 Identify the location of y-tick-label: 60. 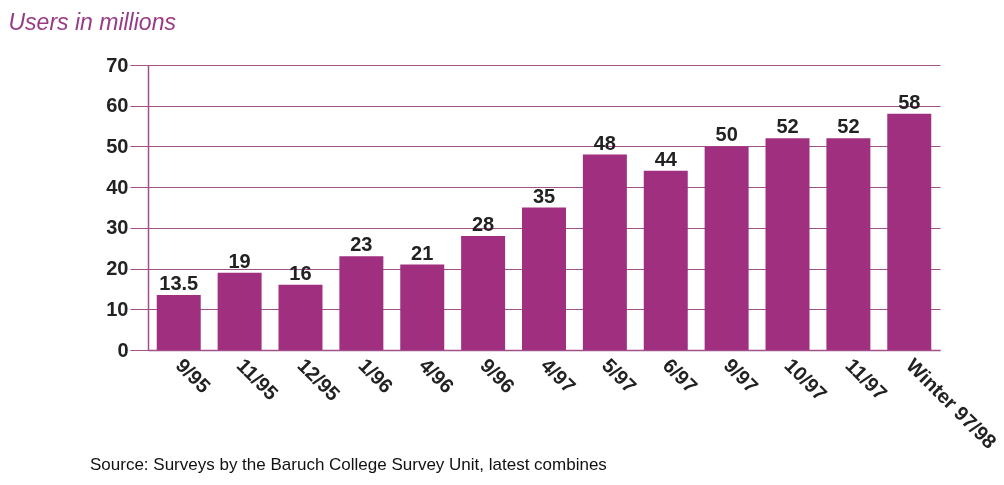
(117, 105).